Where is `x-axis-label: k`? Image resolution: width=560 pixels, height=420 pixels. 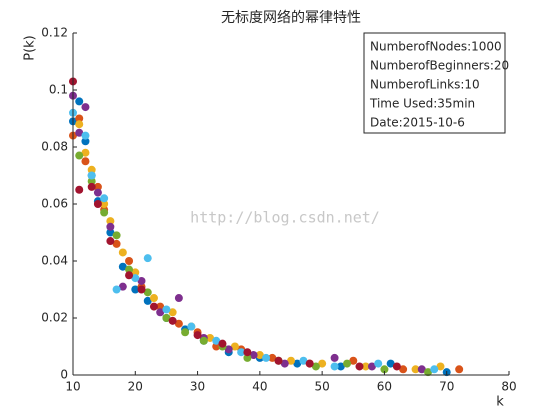
x-axis-label: k is located at coordinates (500, 402).